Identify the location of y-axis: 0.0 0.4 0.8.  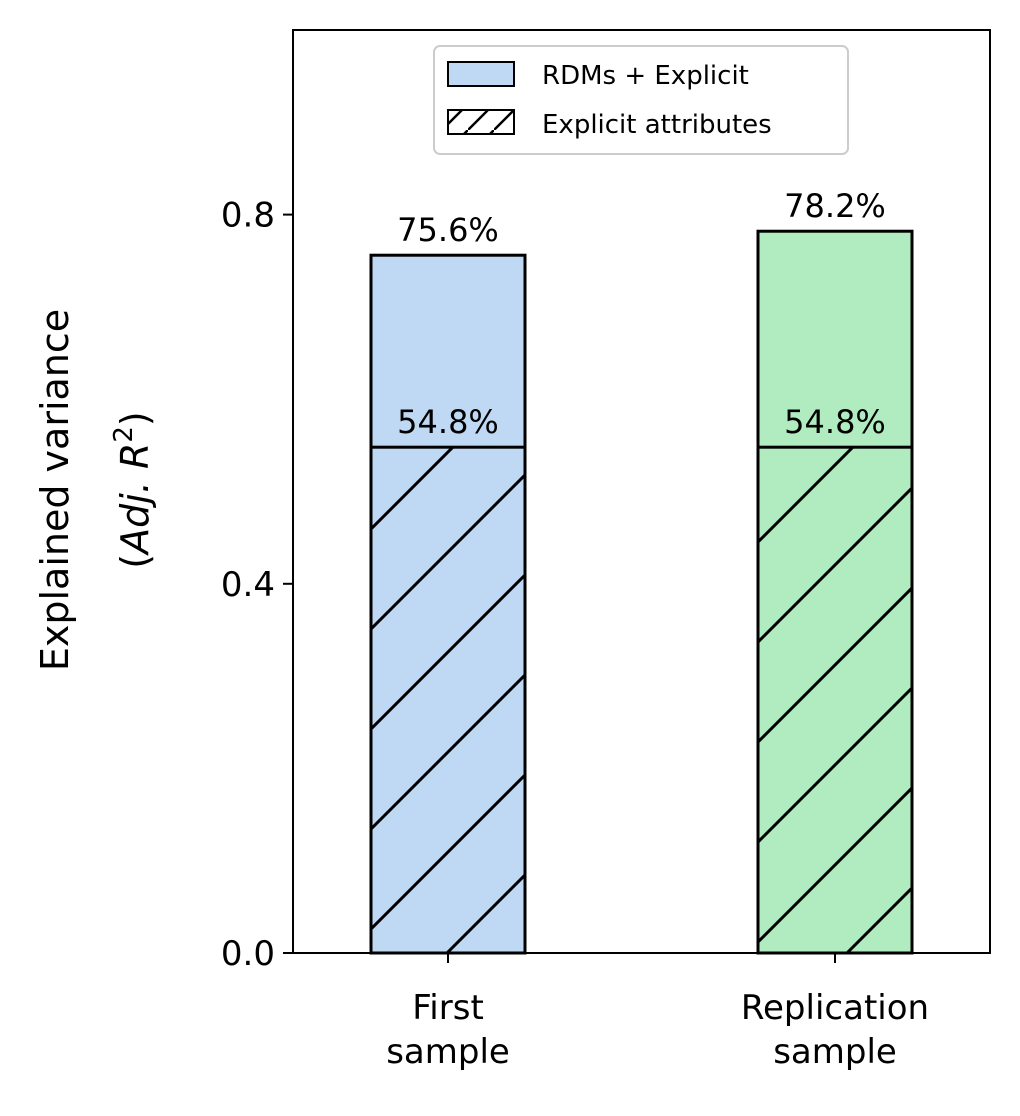
(257, 585).